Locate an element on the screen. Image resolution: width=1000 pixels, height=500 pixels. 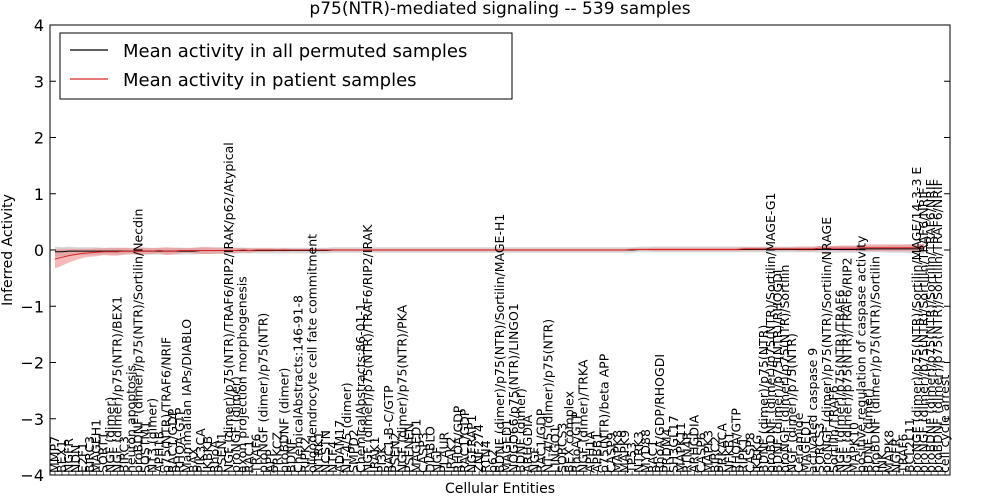
x-tick-label: IRAK1 is located at coordinates (374, 454).